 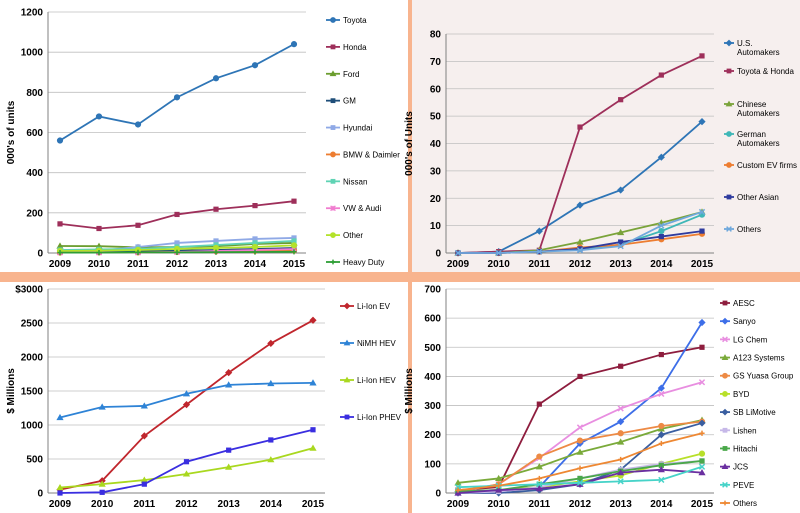 What do you see at coordinates (349, 101) in the screenshot?
I see `legend-label: GM` at bounding box center [349, 101].